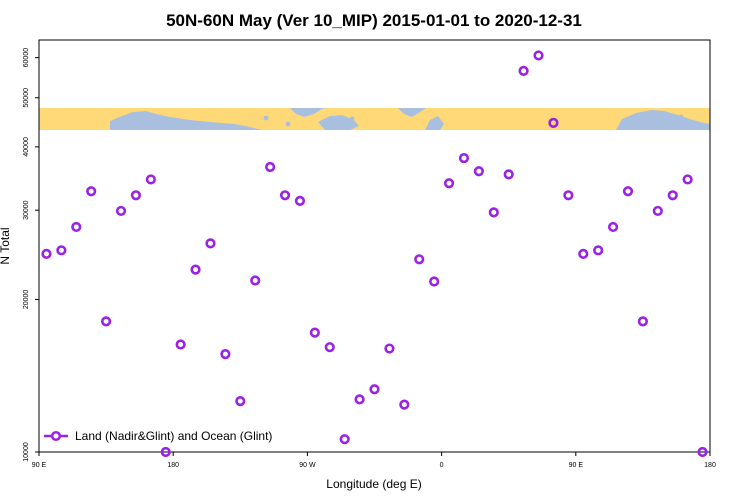 The height and width of the screenshot is (500, 750). What do you see at coordinates (373, 484) in the screenshot?
I see `x-axis-label: Longitude (deg E)` at bounding box center [373, 484].